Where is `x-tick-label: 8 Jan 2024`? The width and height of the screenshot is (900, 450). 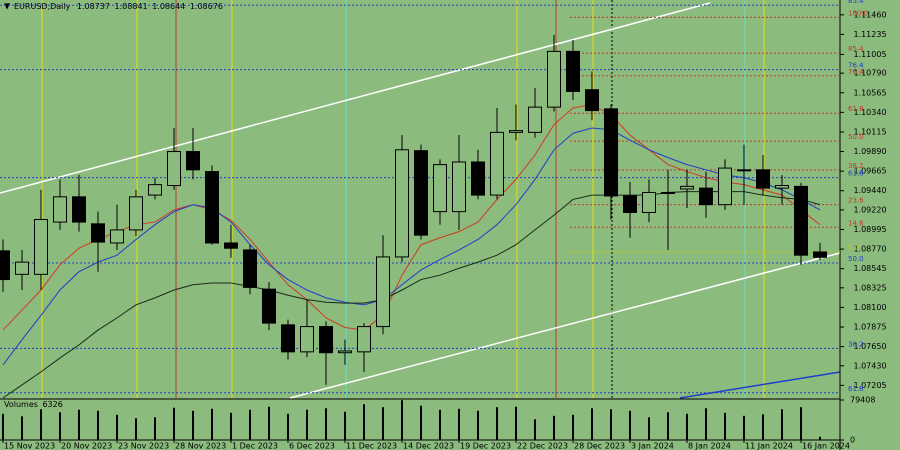
x-tick-label: 8 Jan 2024 is located at coordinates (709, 446).